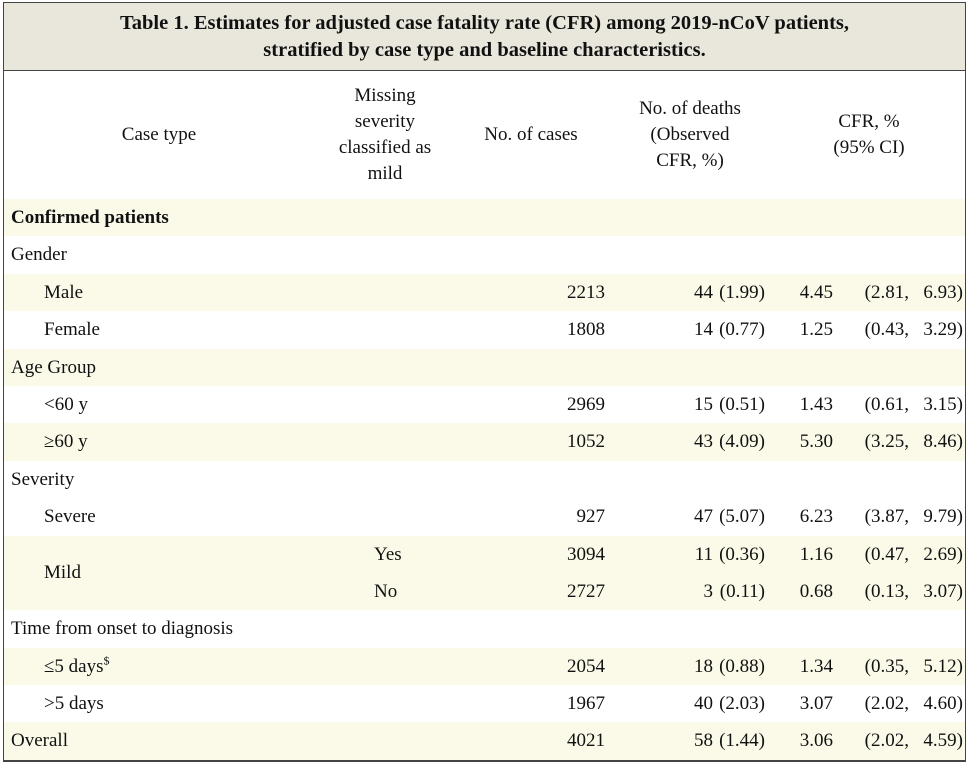 This screenshot has width=973, height=766. Describe the element at coordinates (703, 741) in the screenshot. I see `deaths-value: 58` at that location.